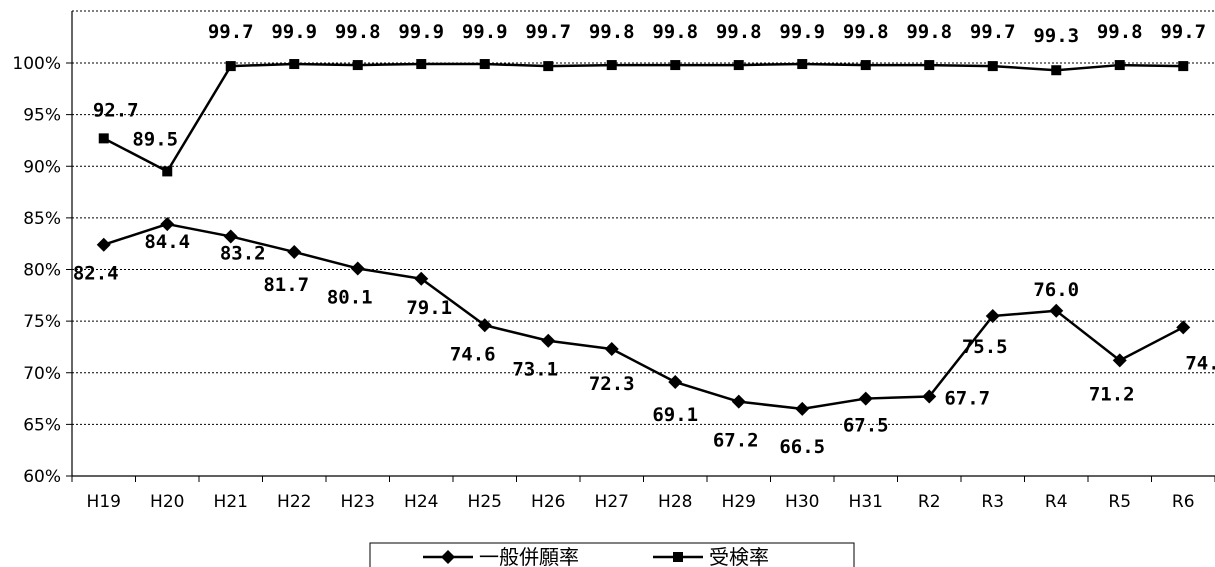  What do you see at coordinates (967, 398) in the screenshot?
I see `data-label-general: 67.7` at bounding box center [967, 398].